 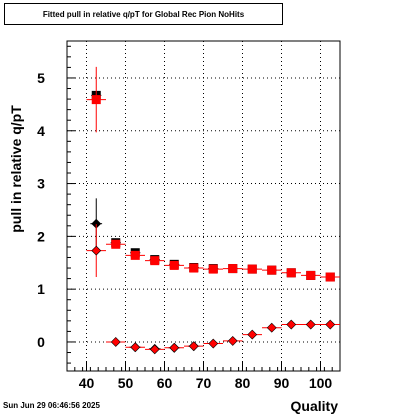 I want to click on y-axis-title: pull in relative q/pT, so click(x=16, y=169).